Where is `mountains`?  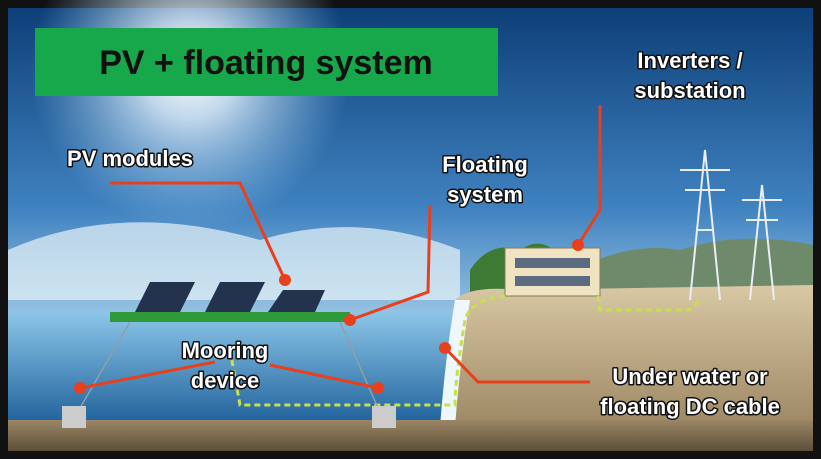 mountains is located at coordinates (686, 269).